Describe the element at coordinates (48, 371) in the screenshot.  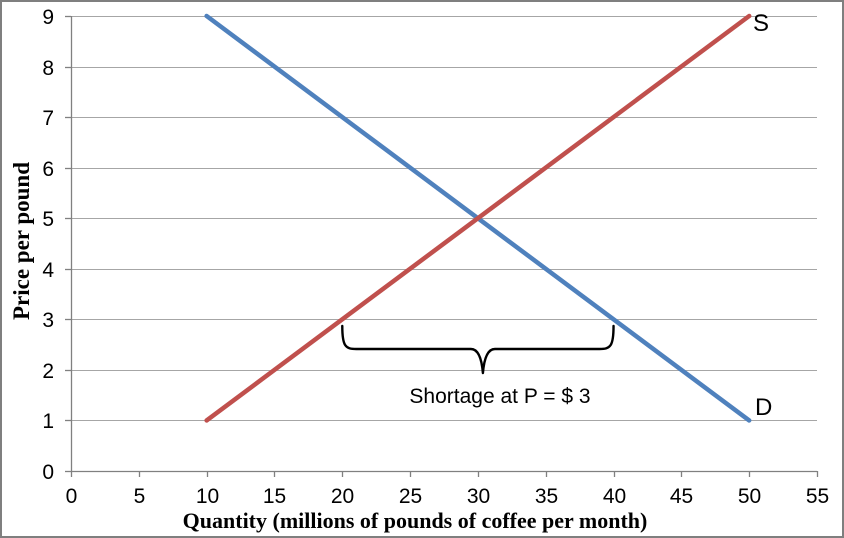
I see `y-tick-label: 2` at that location.